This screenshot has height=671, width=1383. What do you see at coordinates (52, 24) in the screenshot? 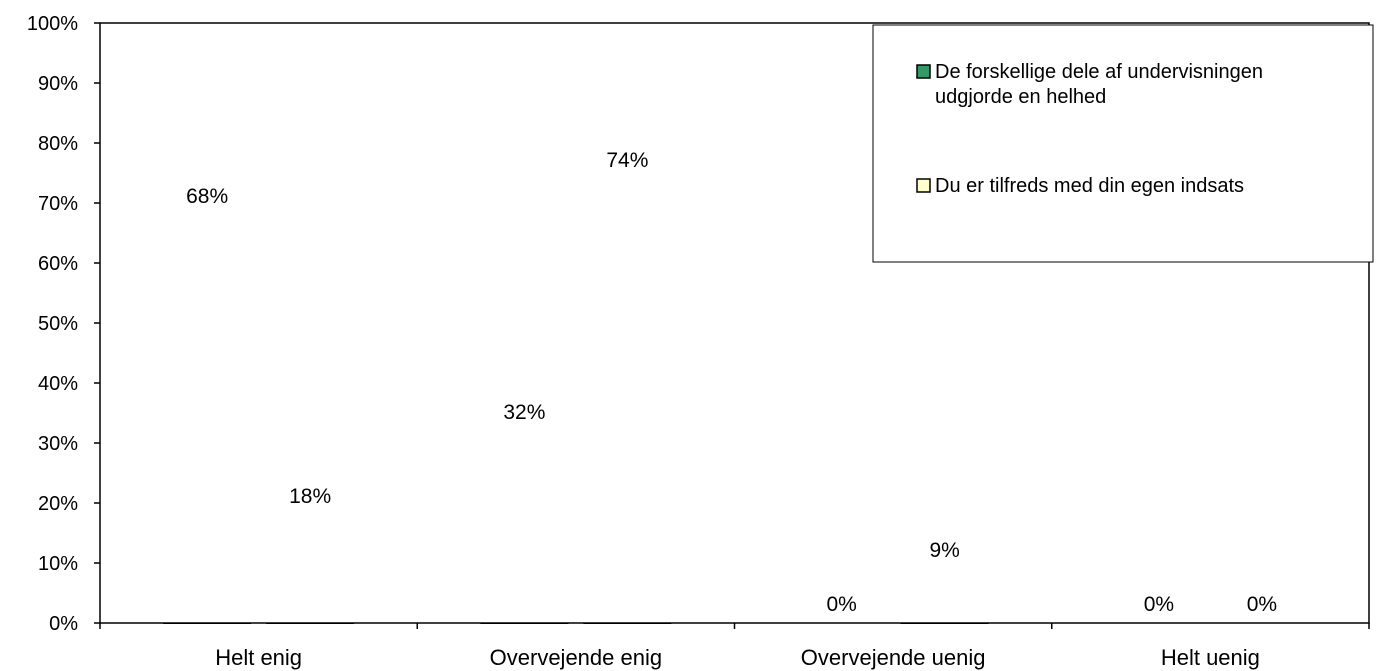
I see `y-tick-label: 100%` at bounding box center [52, 24].